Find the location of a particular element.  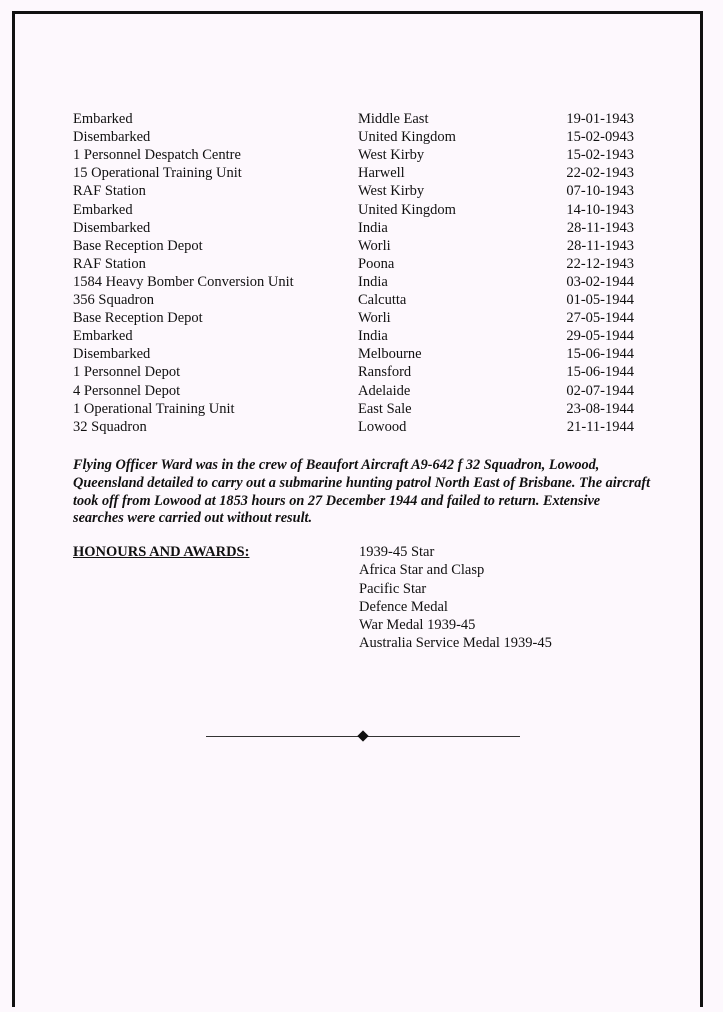

unit-cell: 32 Squadron is located at coordinates (110, 426).